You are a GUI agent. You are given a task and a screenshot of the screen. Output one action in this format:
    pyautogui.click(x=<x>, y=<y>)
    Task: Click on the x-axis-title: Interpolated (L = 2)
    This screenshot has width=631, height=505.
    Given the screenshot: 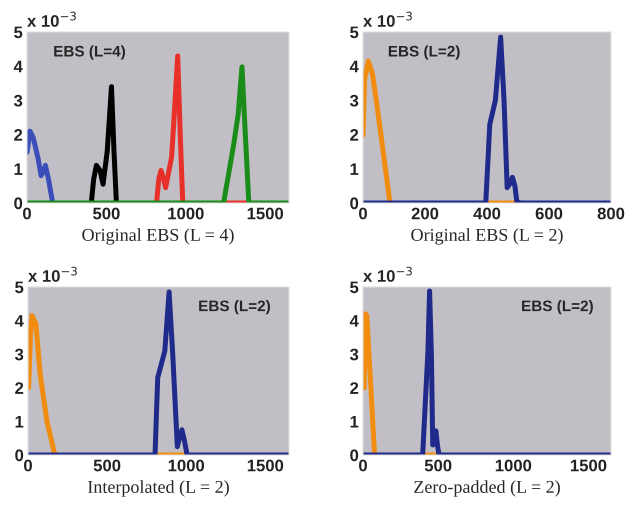 What is the action you would take?
    pyautogui.click(x=158, y=488)
    